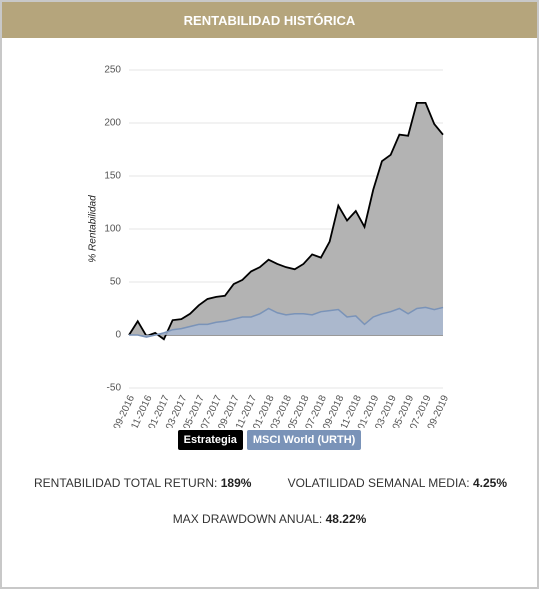 The width and height of the screenshot is (539, 589). What do you see at coordinates (112, 229) in the screenshot?
I see `y-tick-label: 100` at bounding box center [112, 229].